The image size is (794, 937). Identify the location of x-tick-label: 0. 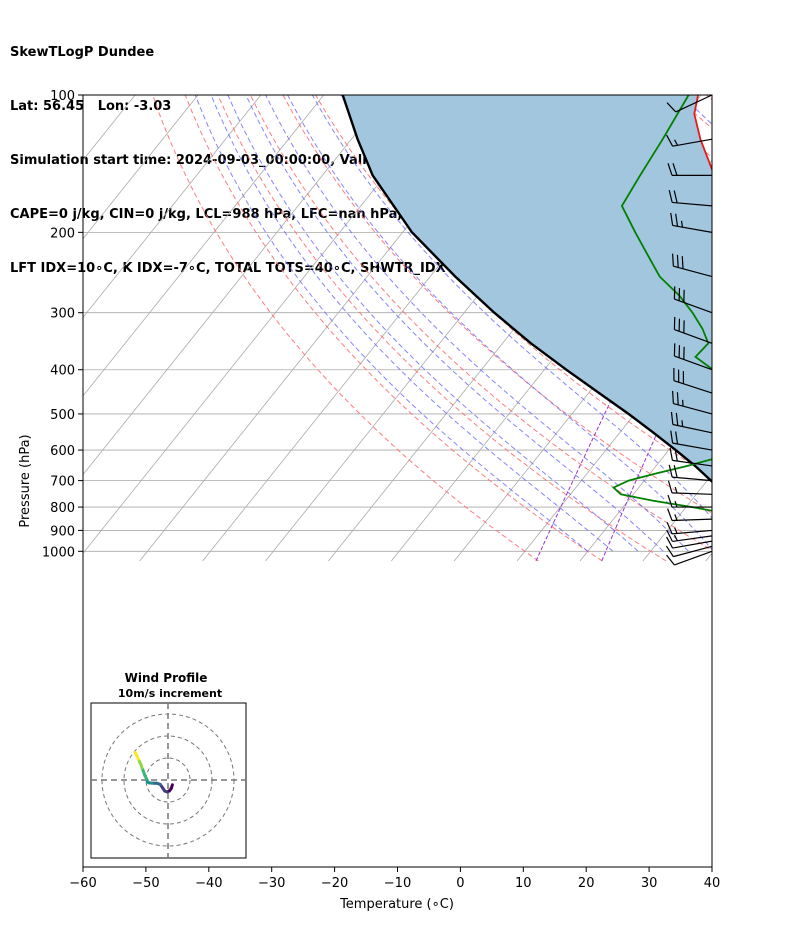
(460, 883).